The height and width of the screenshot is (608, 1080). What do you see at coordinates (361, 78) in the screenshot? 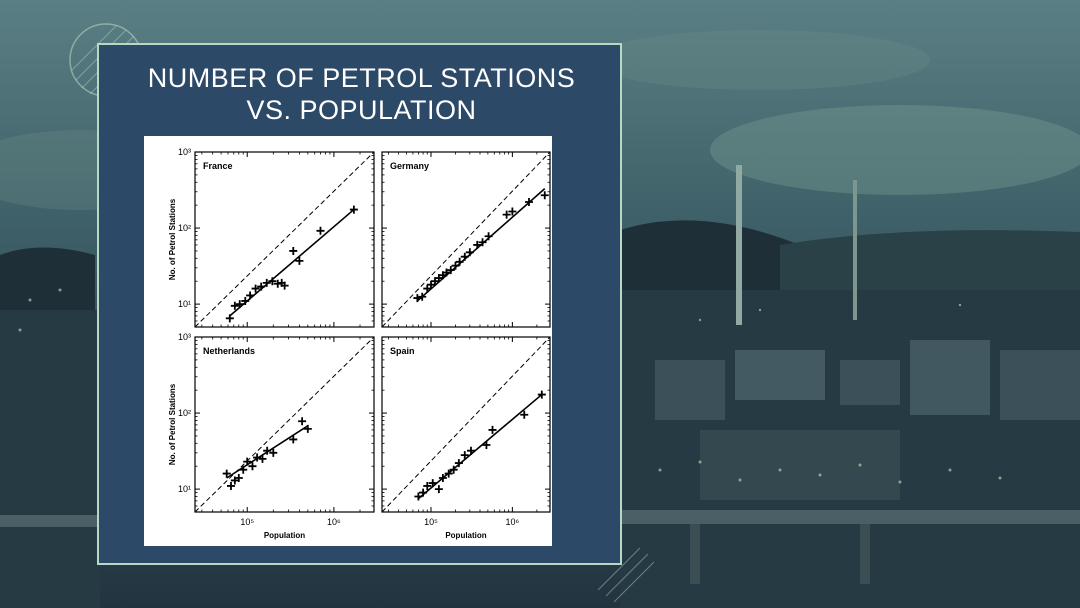
I see `title-line-1: NUMBER OF PETROL STATIONS` at bounding box center [361, 78].